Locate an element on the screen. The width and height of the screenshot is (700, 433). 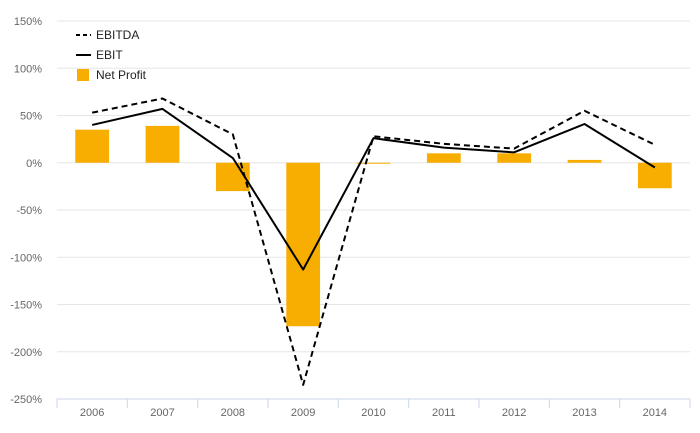
legend-label-net-profit: Net Profit is located at coordinates (121, 75).